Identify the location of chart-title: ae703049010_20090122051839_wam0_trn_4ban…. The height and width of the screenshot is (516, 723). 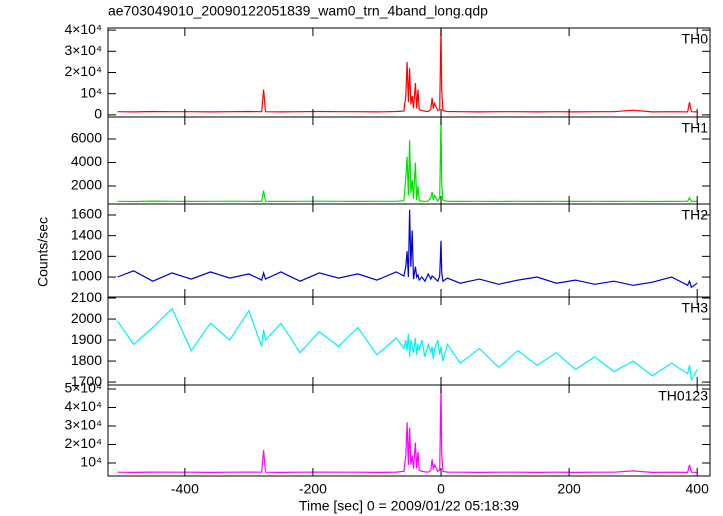
(298, 11).